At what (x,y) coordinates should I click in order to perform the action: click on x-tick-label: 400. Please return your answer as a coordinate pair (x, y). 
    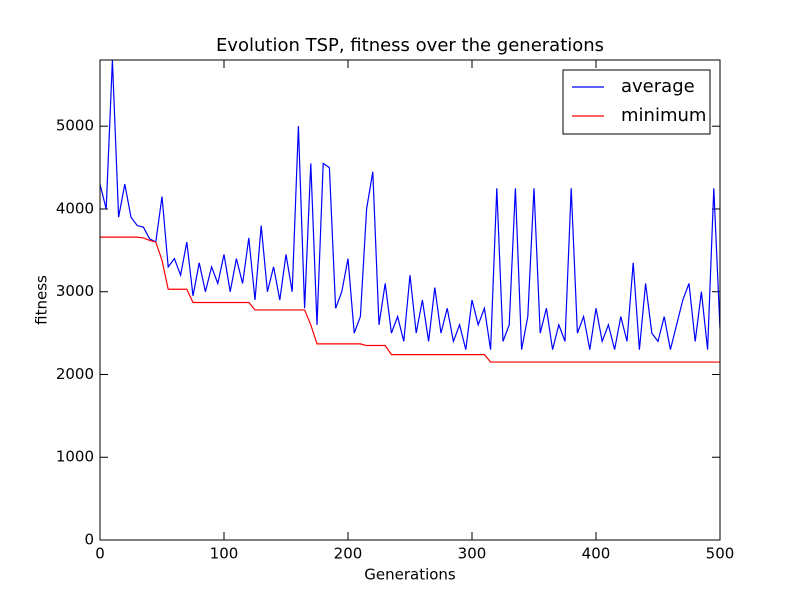
    Looking at the image, I should click on (596, 554).